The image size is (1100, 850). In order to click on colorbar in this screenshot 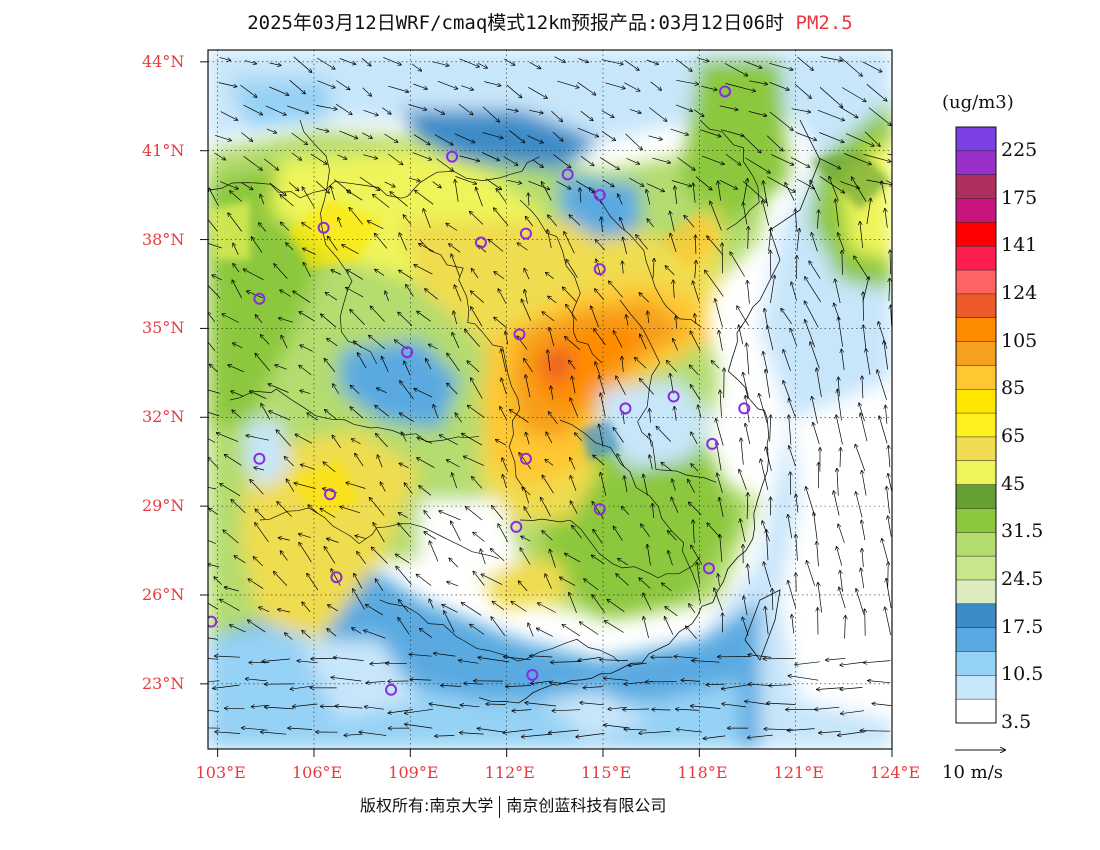, I will do `click(976, 425)`.